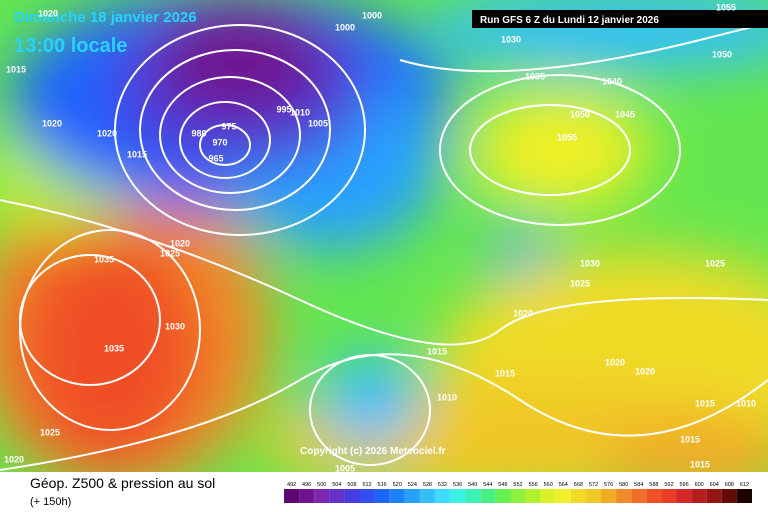 Image resolution: width=768 pixels, height=512 pixels. I want to click on scale-label: 524, so click(412, 485).